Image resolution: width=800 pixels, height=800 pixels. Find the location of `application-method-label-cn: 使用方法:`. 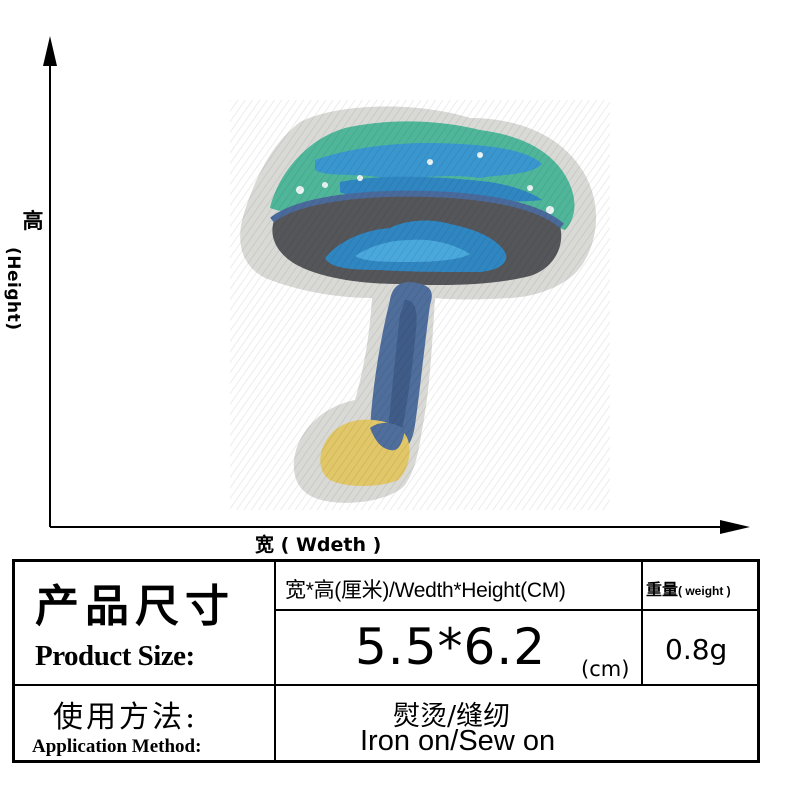

application-method-label-cn: 使用方法: is located at coordinates (126, 717).